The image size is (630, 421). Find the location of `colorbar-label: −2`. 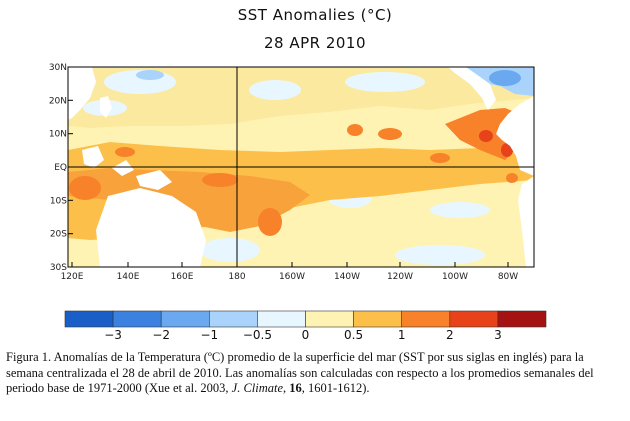

colorbar-label: −2 is located at coordinates (161, 335).